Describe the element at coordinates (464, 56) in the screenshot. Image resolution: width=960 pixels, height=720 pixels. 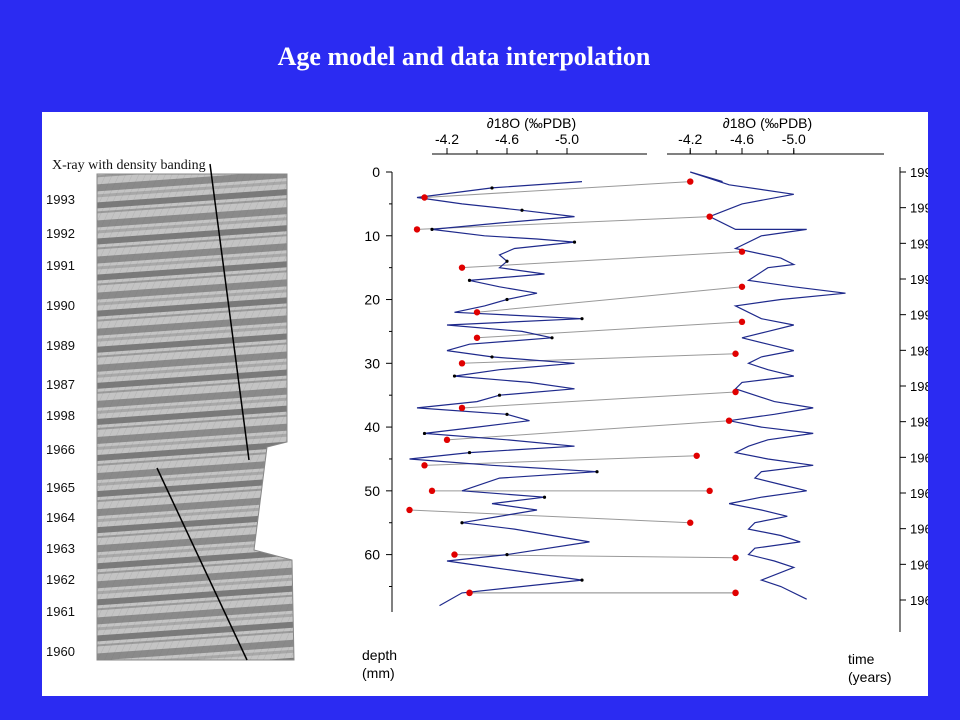
I see `slide-title: Age model and data interpolation` at that location.